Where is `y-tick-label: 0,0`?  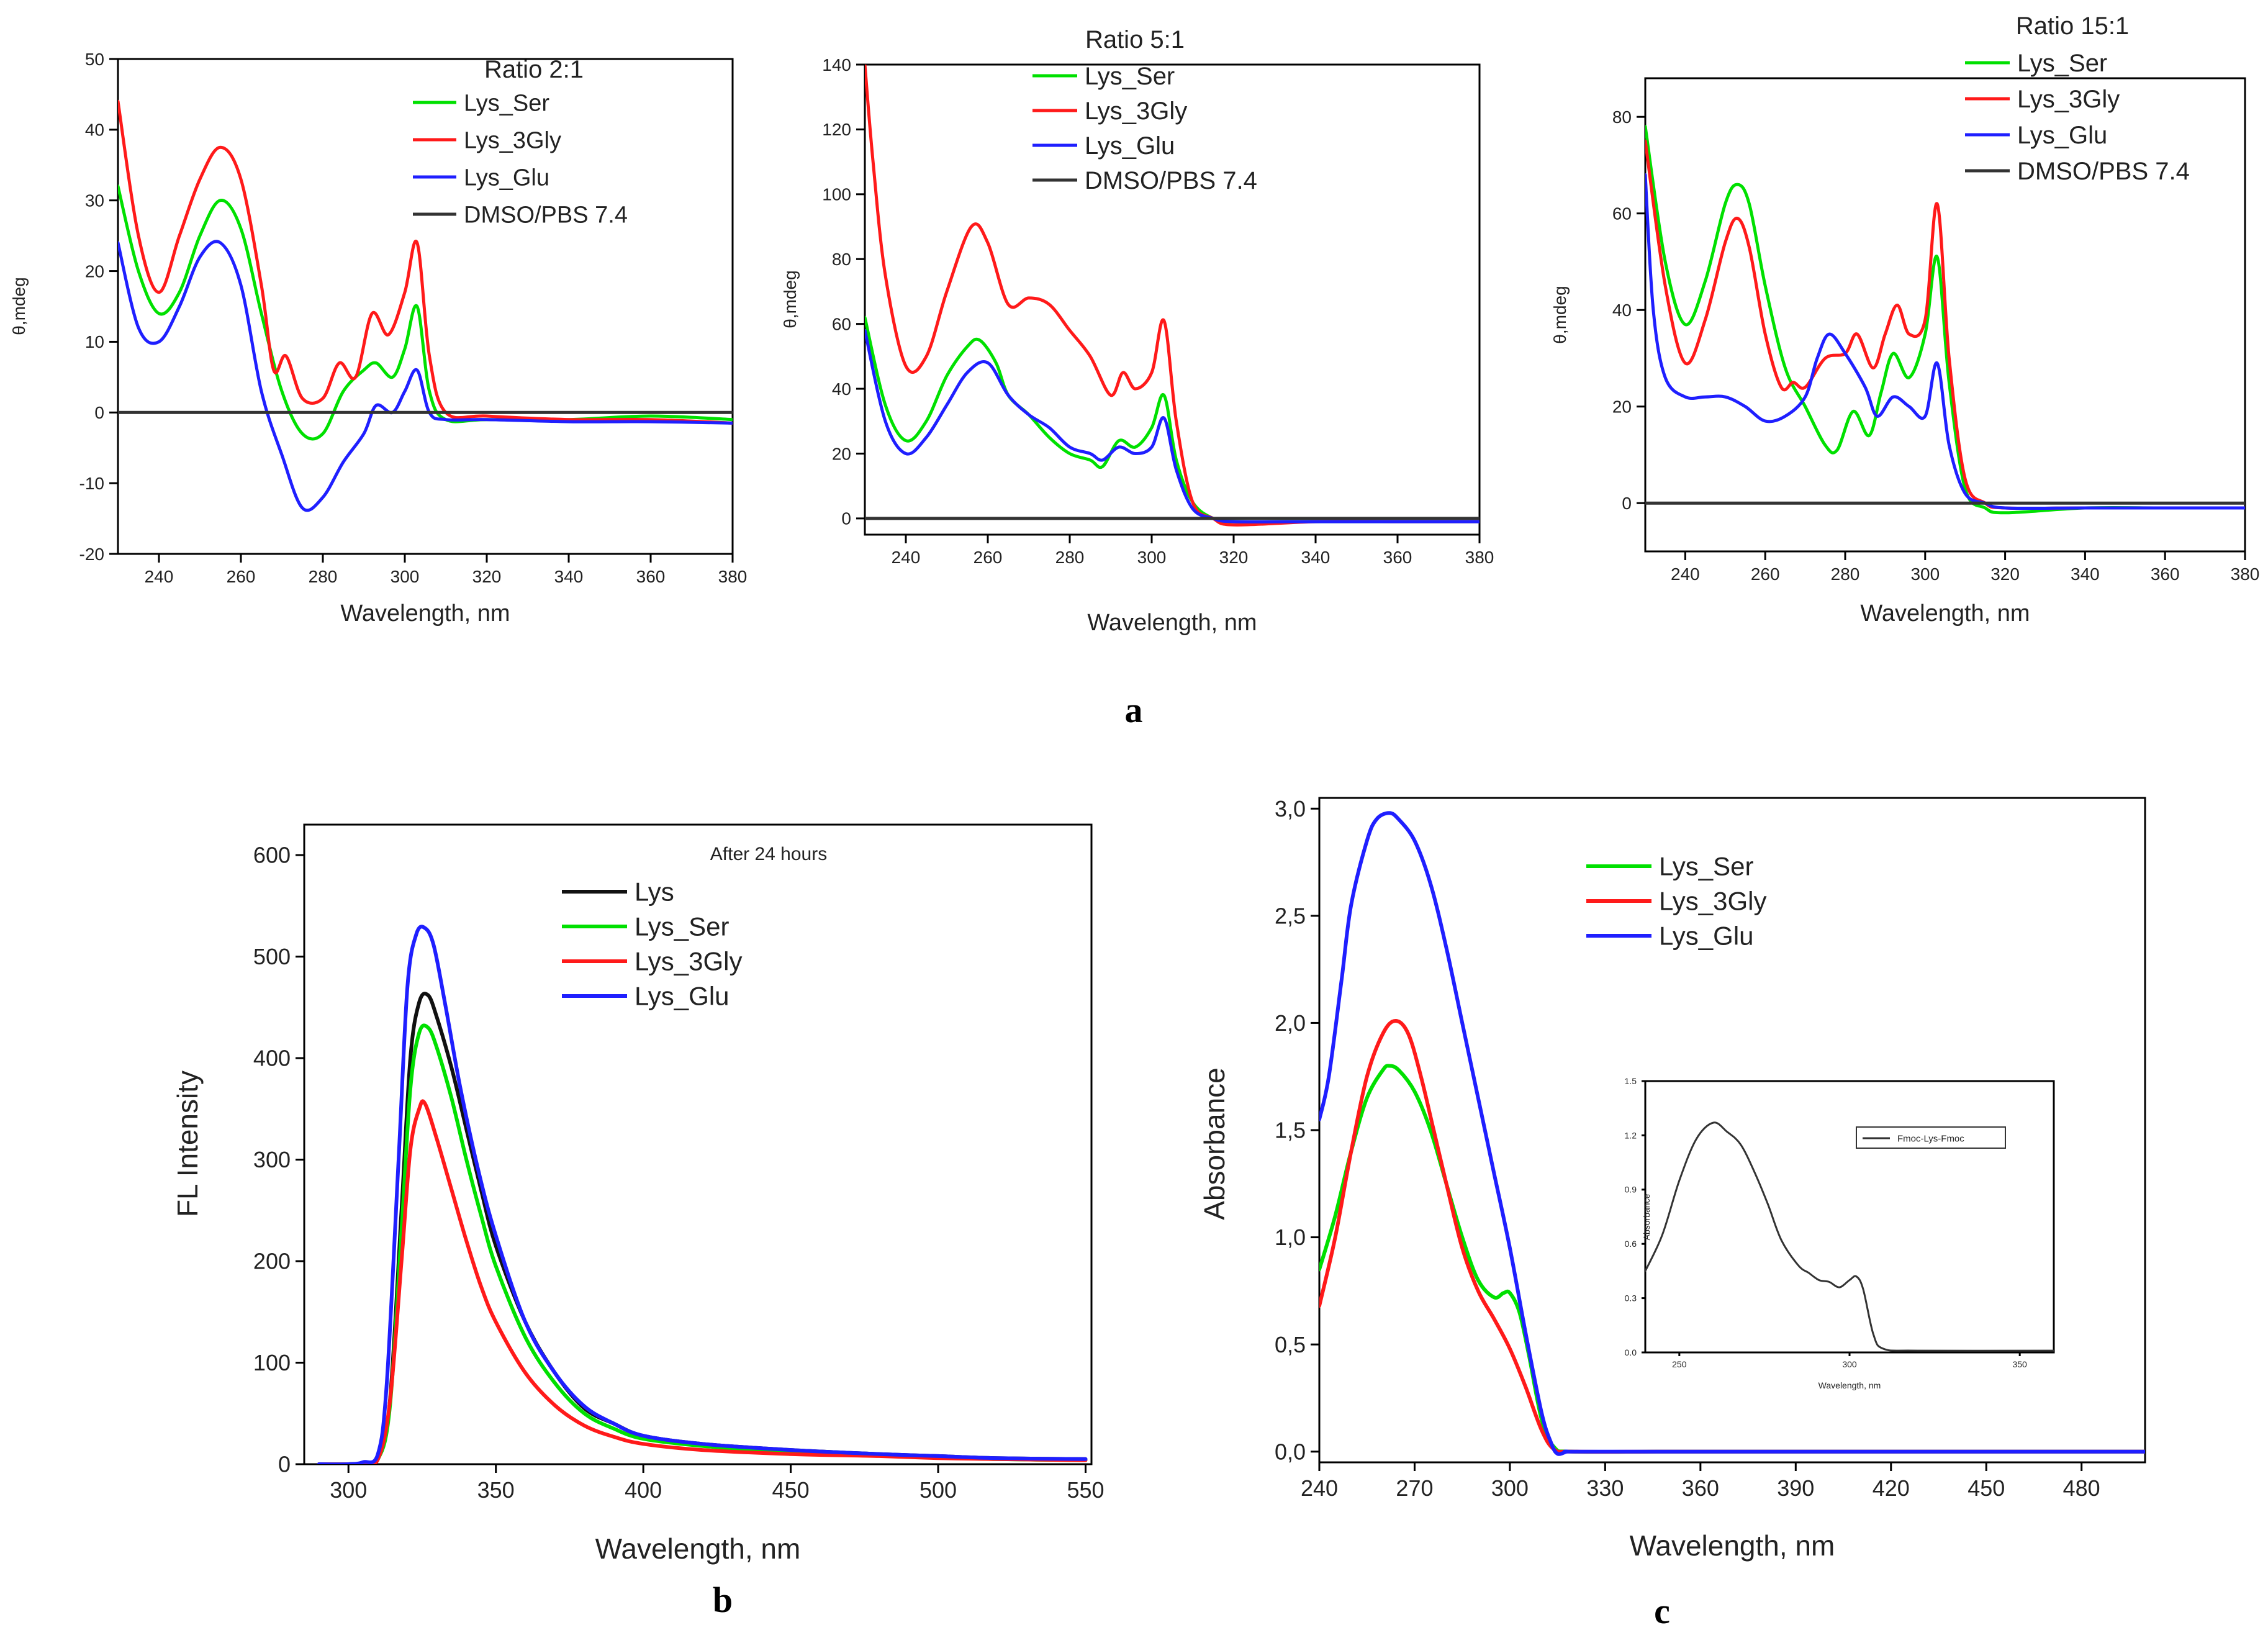 y-tick-label: 0,0 is located at coordinates (1290, 1451).